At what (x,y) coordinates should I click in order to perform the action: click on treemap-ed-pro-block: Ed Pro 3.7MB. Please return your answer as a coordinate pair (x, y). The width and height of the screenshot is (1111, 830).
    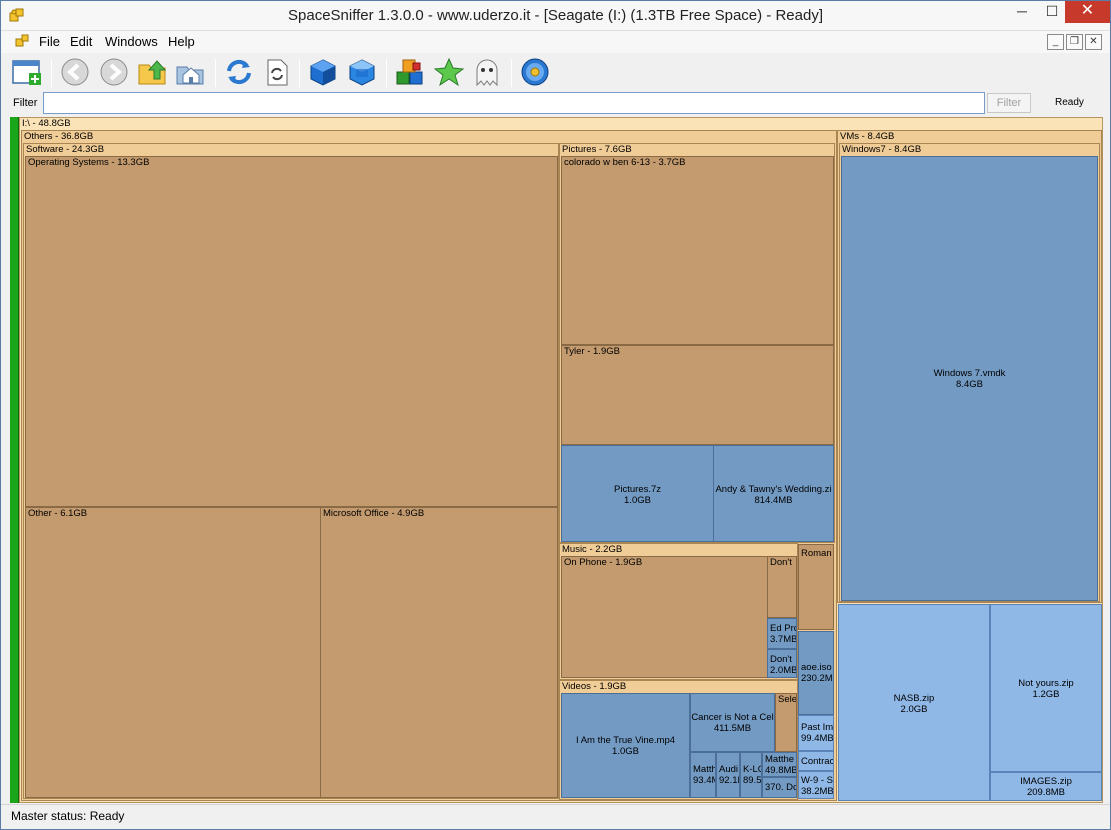
    Looking at the image, I should click on (782, 633).